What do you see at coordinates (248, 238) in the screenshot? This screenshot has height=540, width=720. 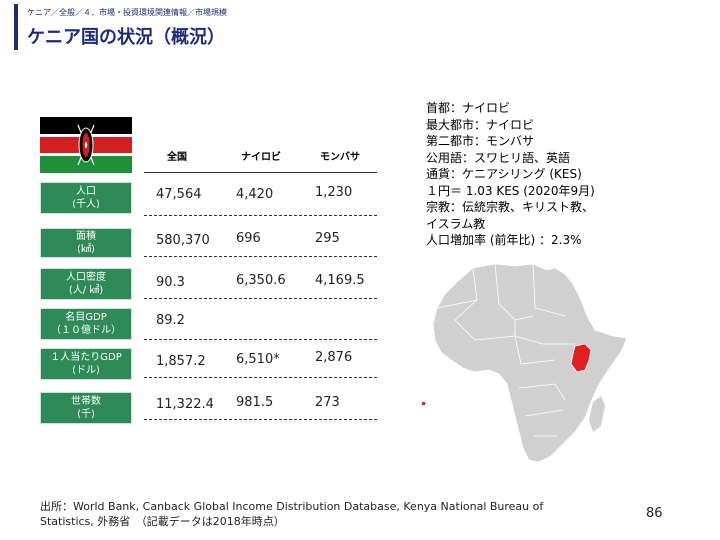 I see `table-cell: 696` at bounding box center [248, 238].